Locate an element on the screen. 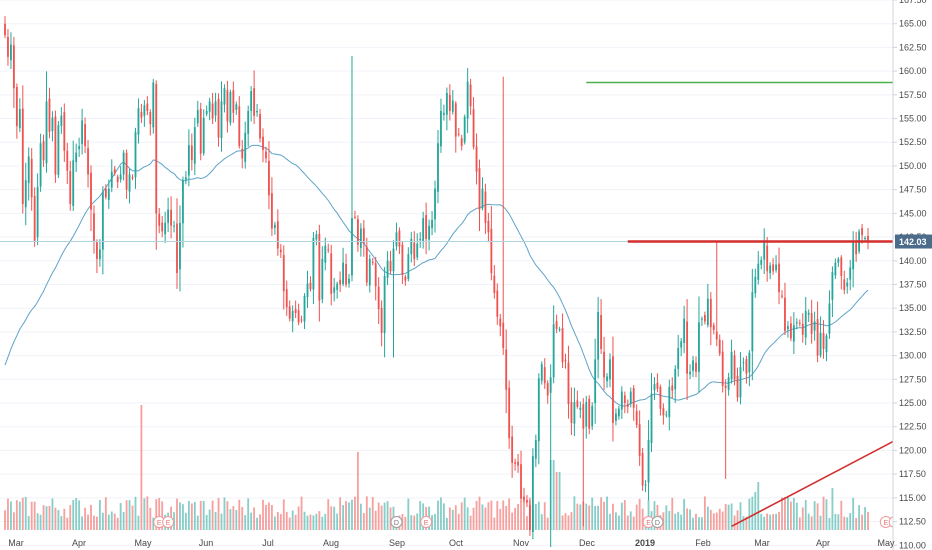 This screenshot has height=550, width=932. y-tick-label: 145.00 is located at coordinates (913, 213).